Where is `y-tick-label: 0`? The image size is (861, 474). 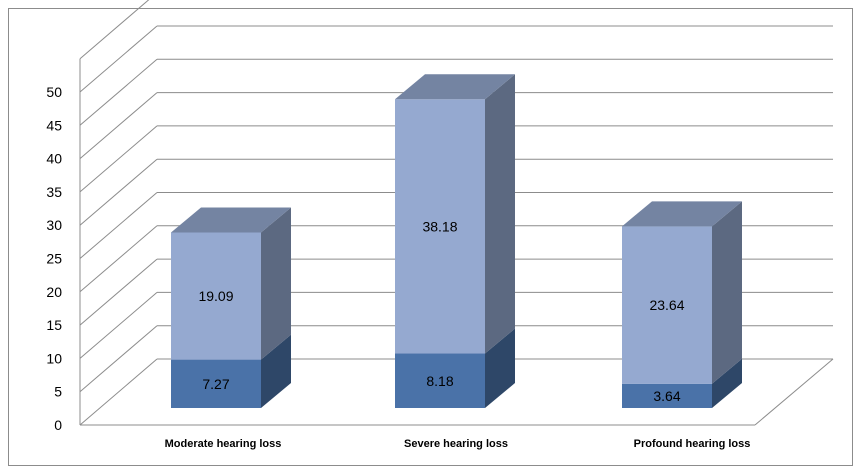
y-tick-label: 0 is located at coordinates (58, 425).